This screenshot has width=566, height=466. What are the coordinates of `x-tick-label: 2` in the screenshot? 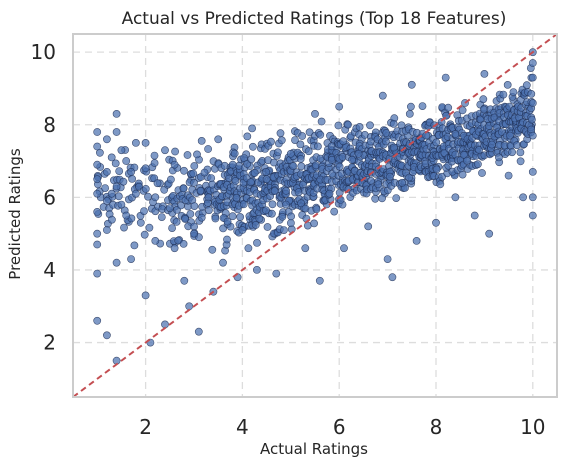 It's located at (145, 427).